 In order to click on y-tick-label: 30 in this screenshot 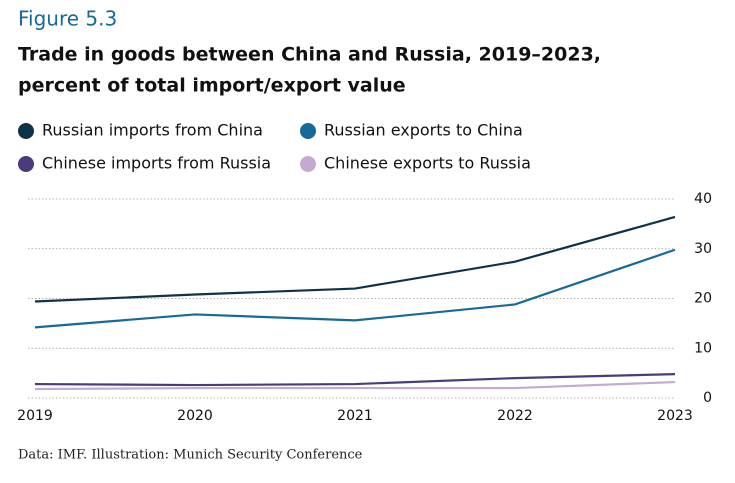, I will do `click(703, 249)`.